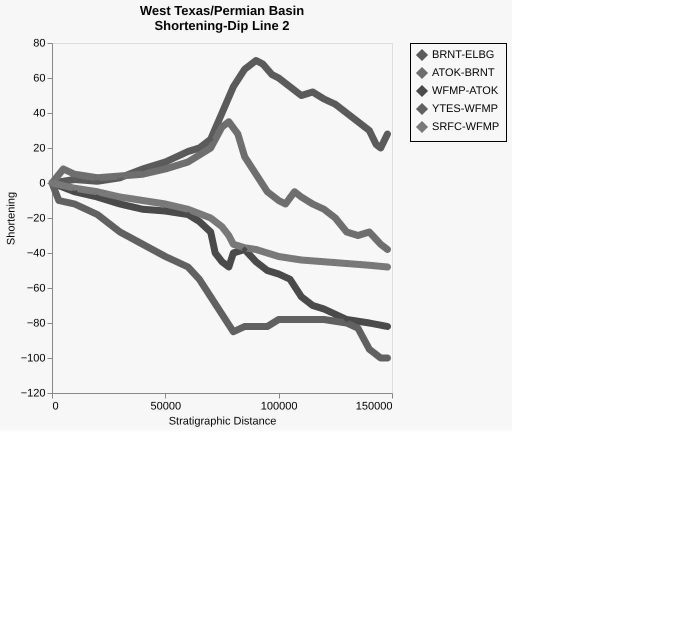 The height and width of the screenshot is (625, 688). Describe the element at coordinates (39, 78) in the screenshot. I see `y-tick-label: 60` at that location.